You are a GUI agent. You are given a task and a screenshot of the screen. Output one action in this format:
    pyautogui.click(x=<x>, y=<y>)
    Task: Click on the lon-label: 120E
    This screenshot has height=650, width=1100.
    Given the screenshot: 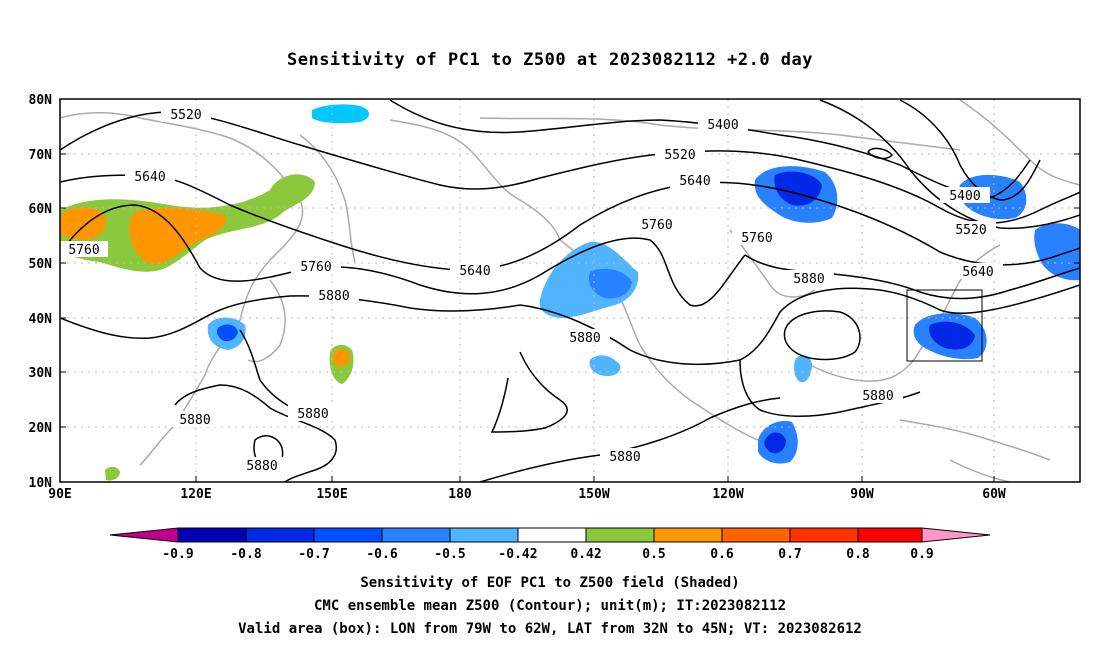 What is the action you would take?
    pyautogui.click(x=195, y=494)
    